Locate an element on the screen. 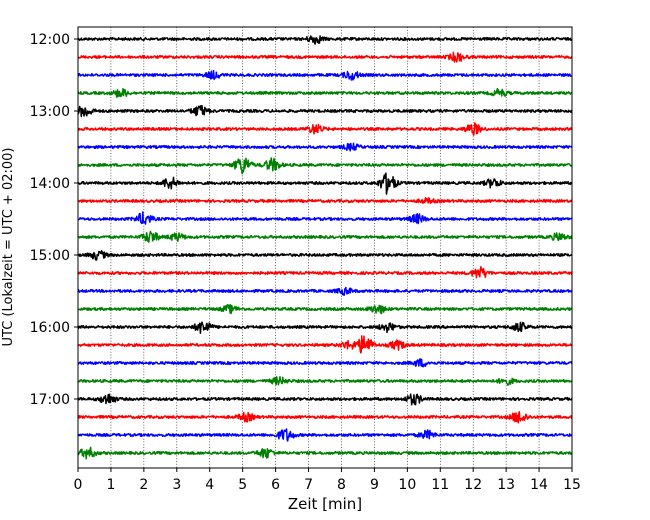 Image resolution: width=650 pixels, height=520 pixels. y-tick-label: 14:00 is located at coordinates (50, 184).